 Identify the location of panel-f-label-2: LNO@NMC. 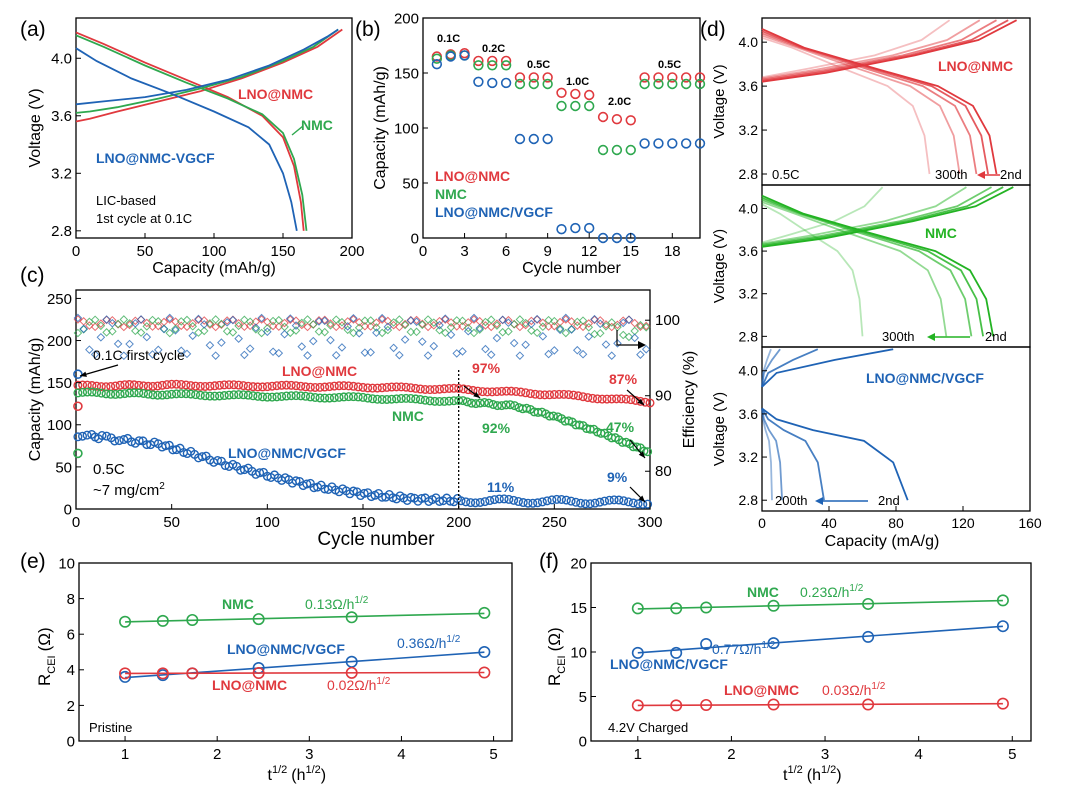
(761, 690).